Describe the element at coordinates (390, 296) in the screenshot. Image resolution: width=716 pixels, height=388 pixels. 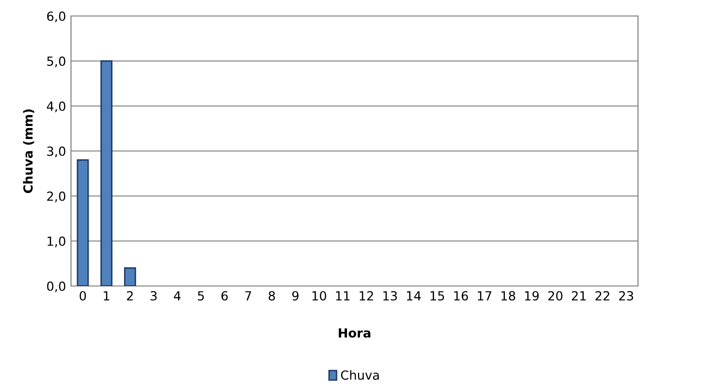
I see `x-tick-label: 13` at that location.